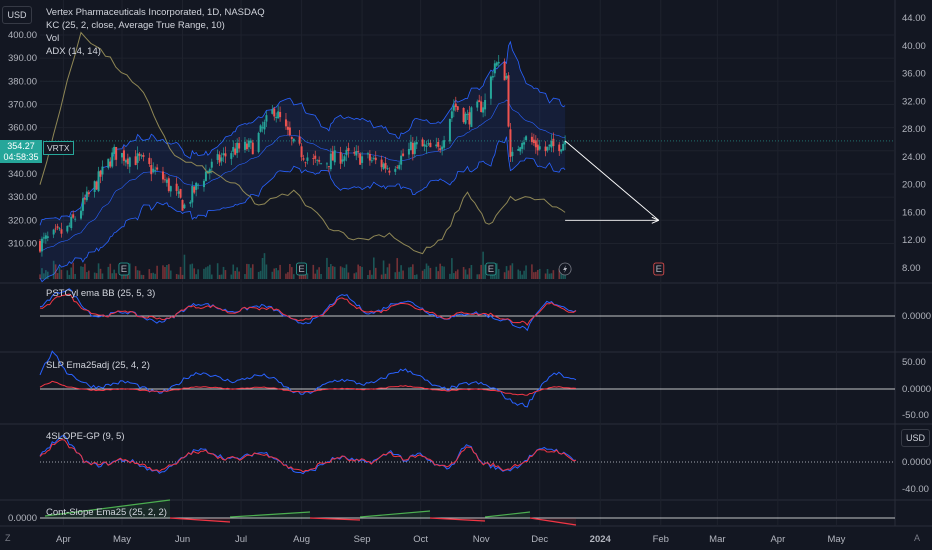 The image size is (932, 550). What do you see at coordinates (491, 269) in the screenshot?
I see `earnings-marker` at bounding box center [491, 269].